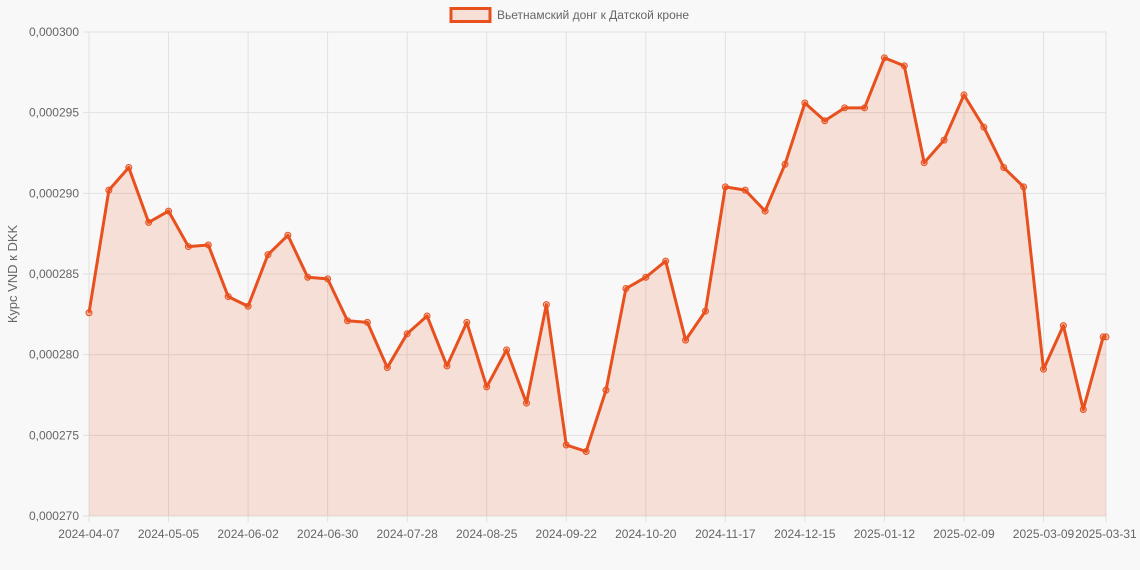  Describe the element at coordinates (487, 534) in the screenshot. I see `x-tick-label: 2024-08-25` at that location.